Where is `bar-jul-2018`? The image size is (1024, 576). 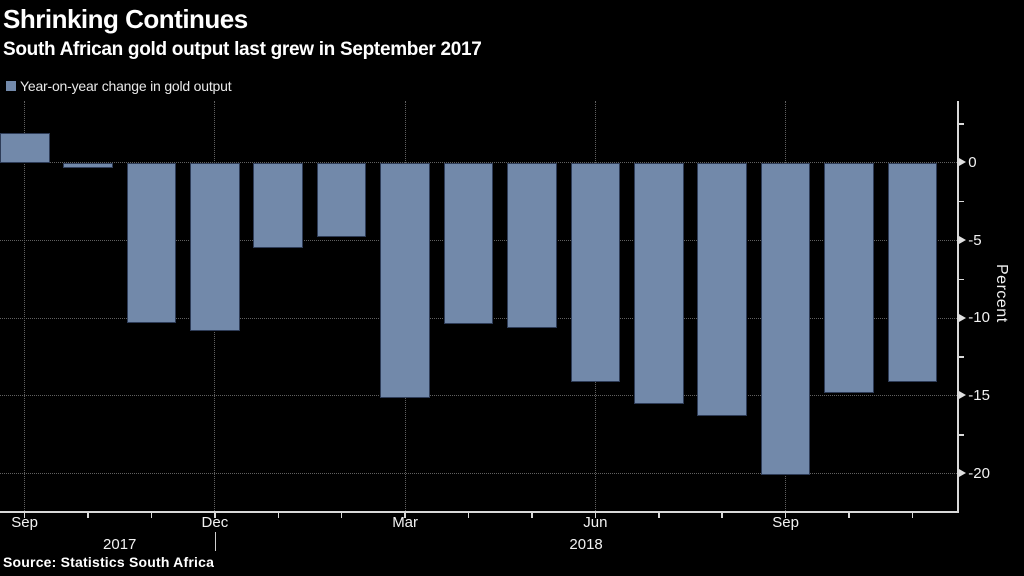 bar-jul-2018 is located at coordinates (659, 283).